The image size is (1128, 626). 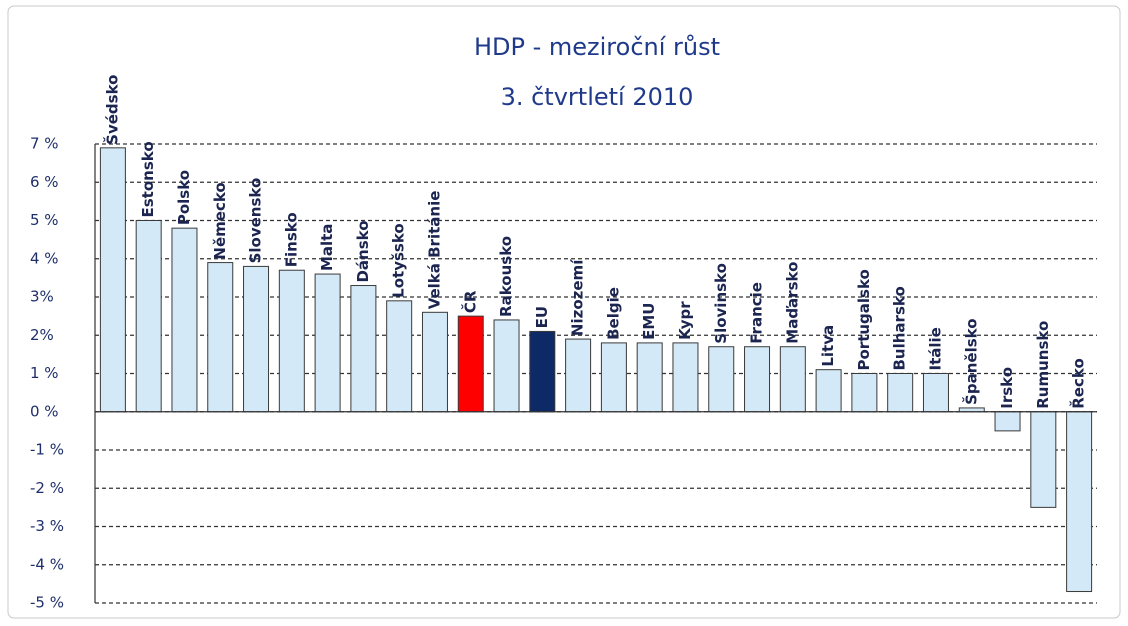 I want to click on x-tick-label: Nizozemí, so click(x=578, y=297).